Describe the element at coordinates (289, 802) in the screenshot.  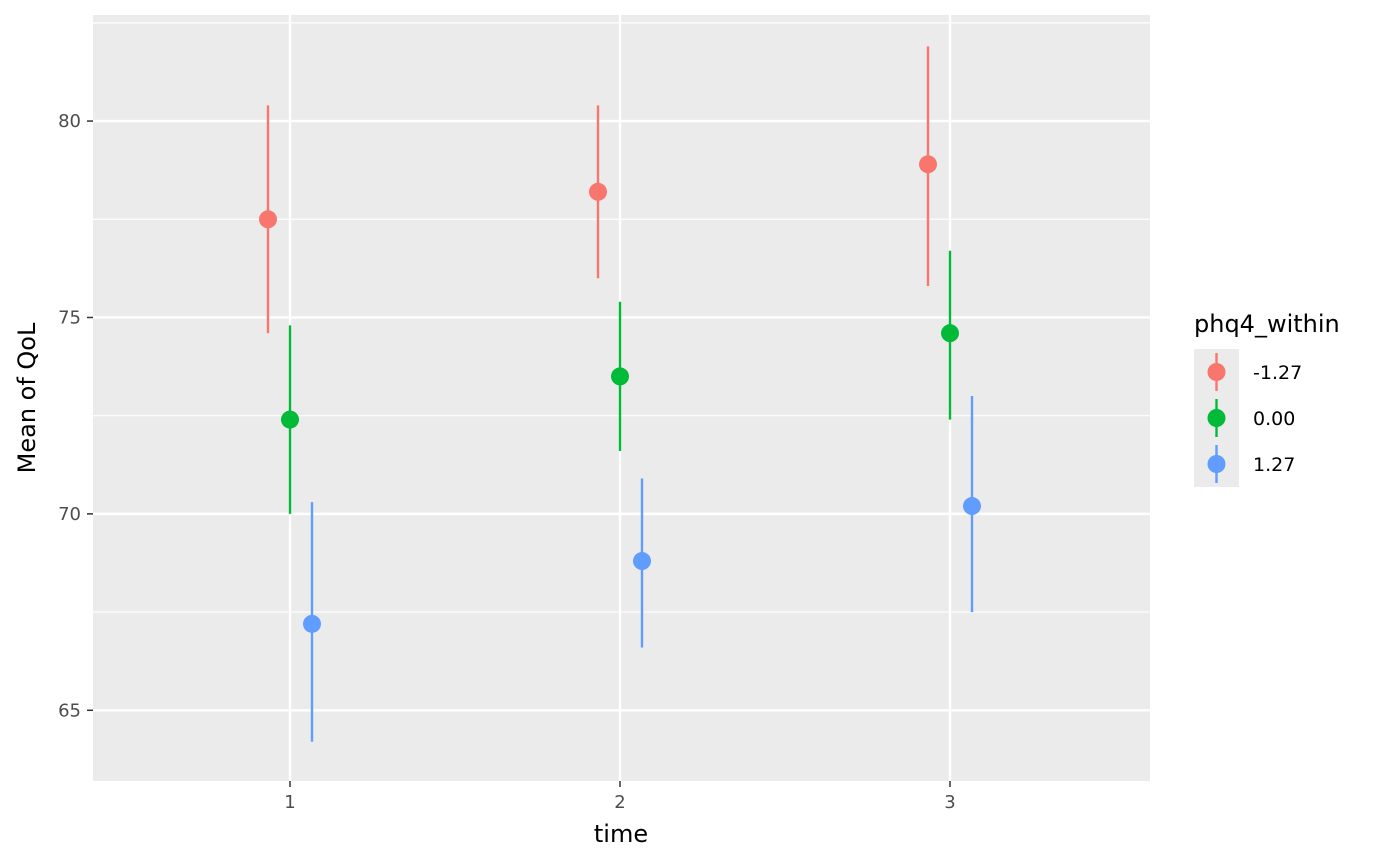
I see `x-tick-label: 1` at that location.